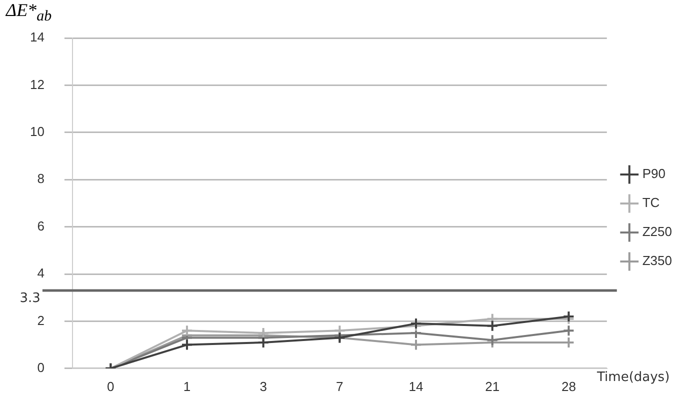 Image resolution: width=692 pixels, height=408 pixels. Describe the element at coordinates (187, 386) in the screenshot. I see `x-tick-label: 1` at that location.